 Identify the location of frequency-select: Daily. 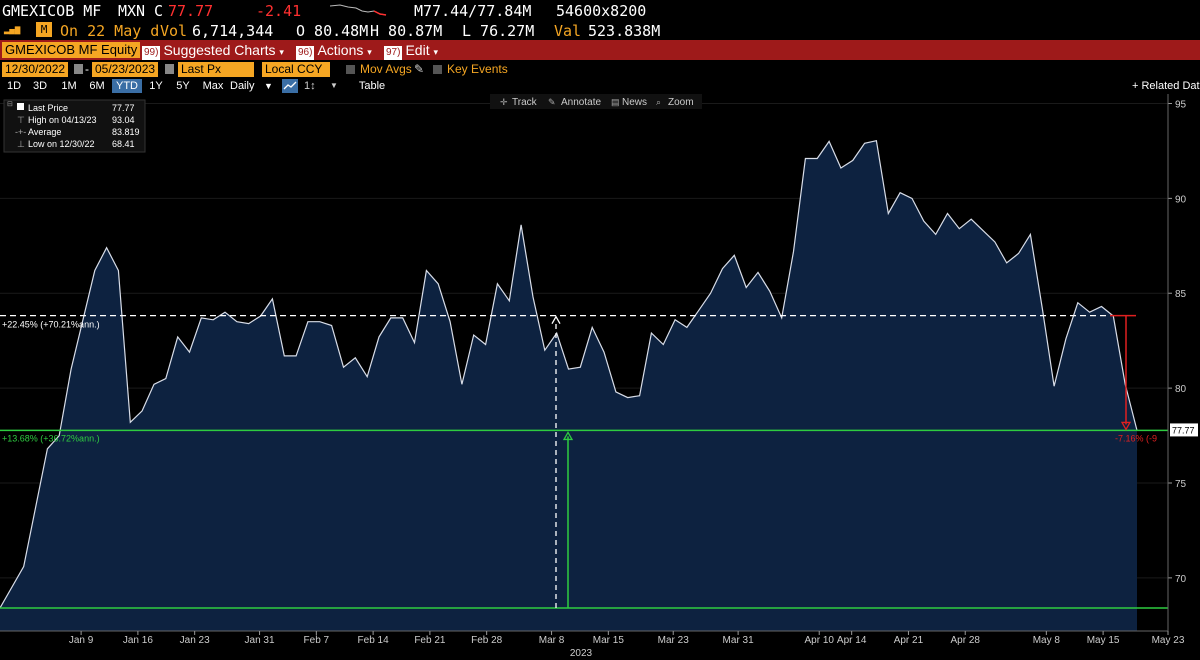
(242, 86).